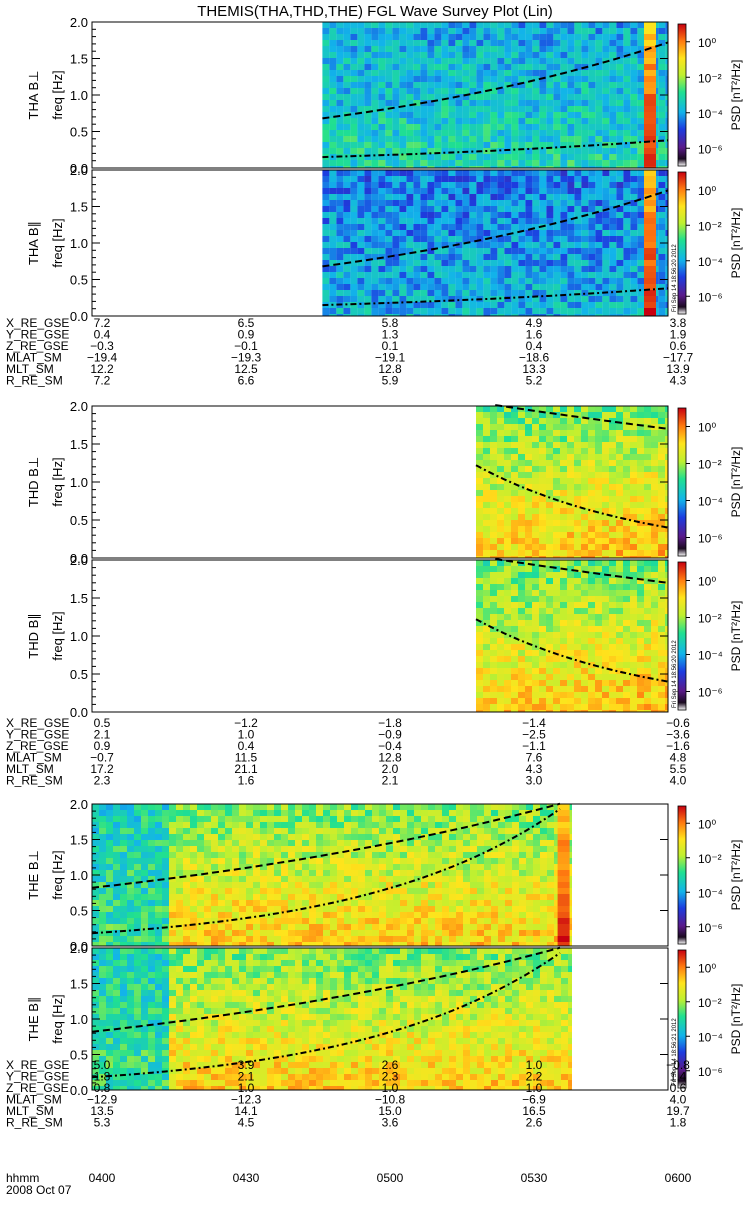 Image resolution: width=750 pixels, height=1205 pixels. Describe the element at coordinates (390, 1123) in the screenshot. I see `ephemeris-value: 3.6` at that location.